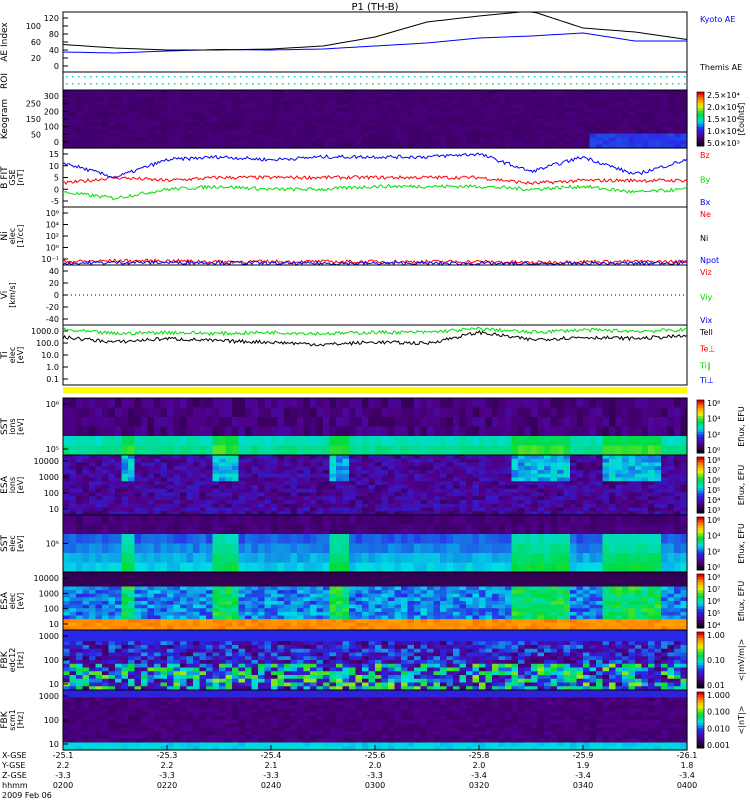 The height and width of the screenshot is (800, 750). Describe the element at coordinates (713, 419) in the screenshot. I see `colorbar-tick-label: 10⁴` at that location.